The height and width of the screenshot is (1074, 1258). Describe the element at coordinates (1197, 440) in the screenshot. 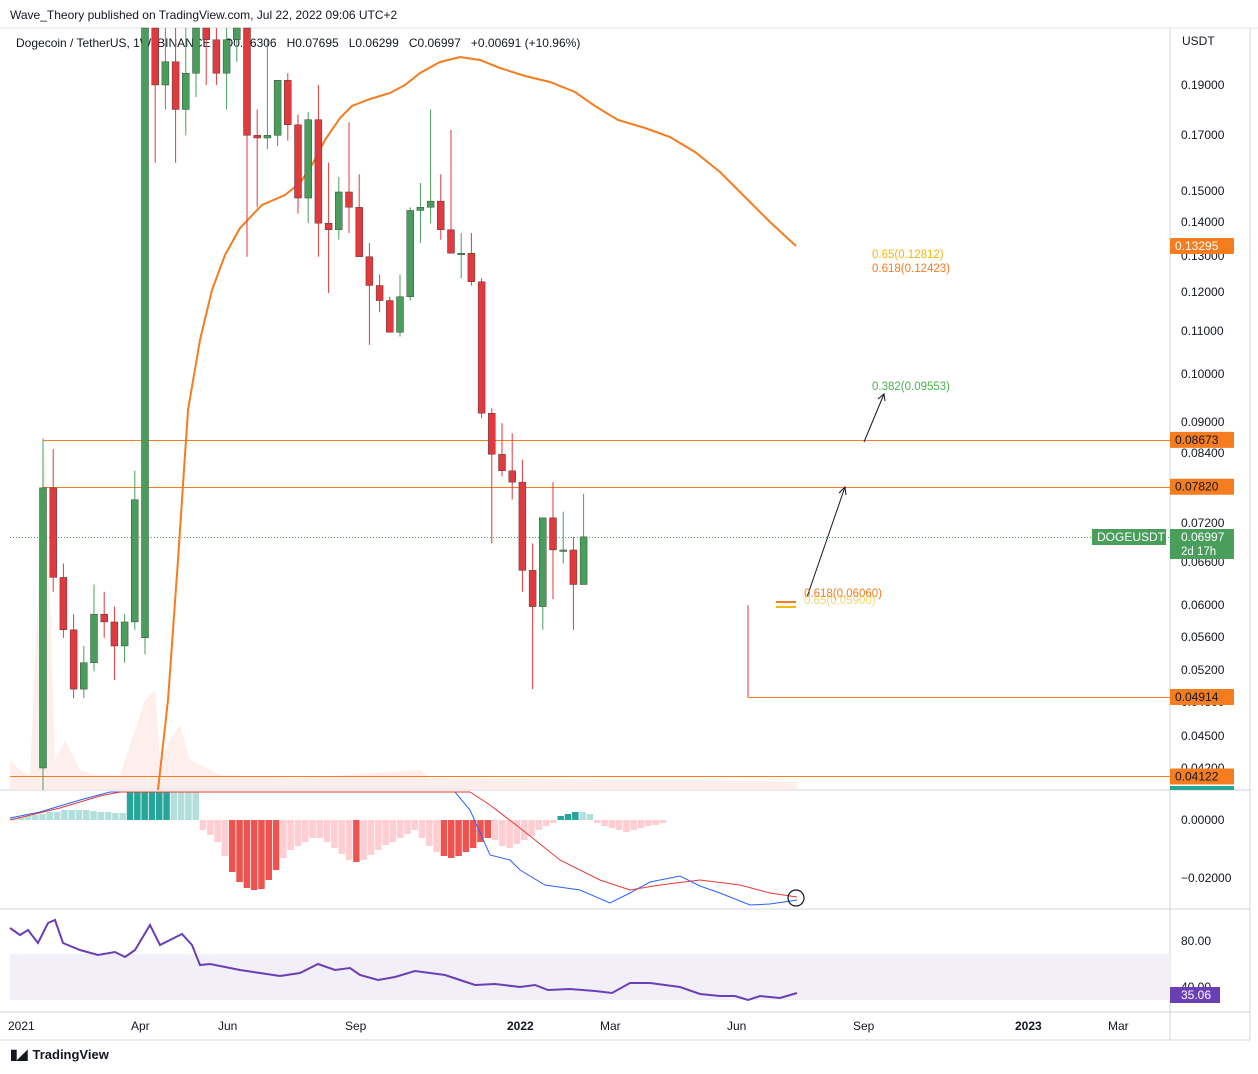

I see `level-upper-label: 0.08673` at that location.